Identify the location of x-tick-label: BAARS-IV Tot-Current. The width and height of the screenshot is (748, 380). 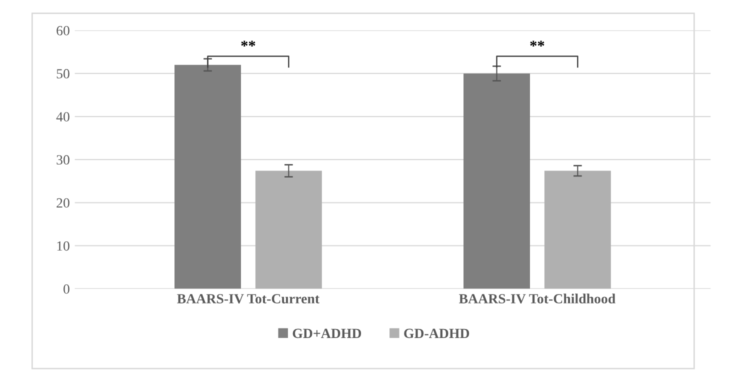
(248, 299).